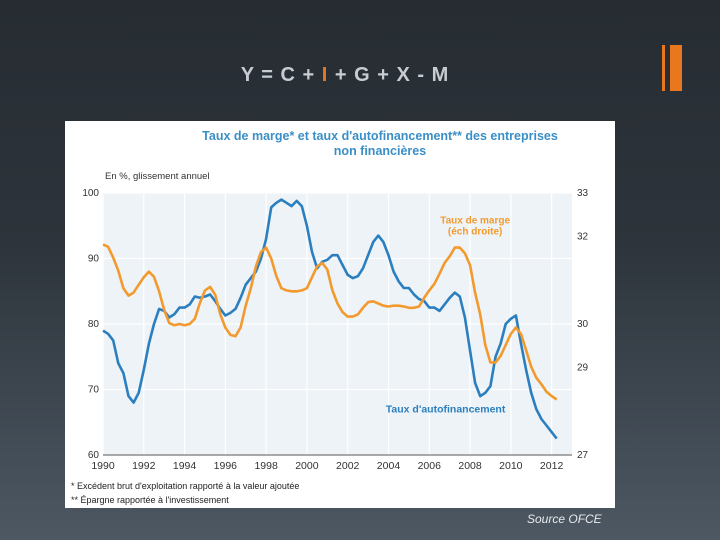 The width and height of the screenshot is (720, 540). I want to click on title-highlight: I, so click(325, 75).